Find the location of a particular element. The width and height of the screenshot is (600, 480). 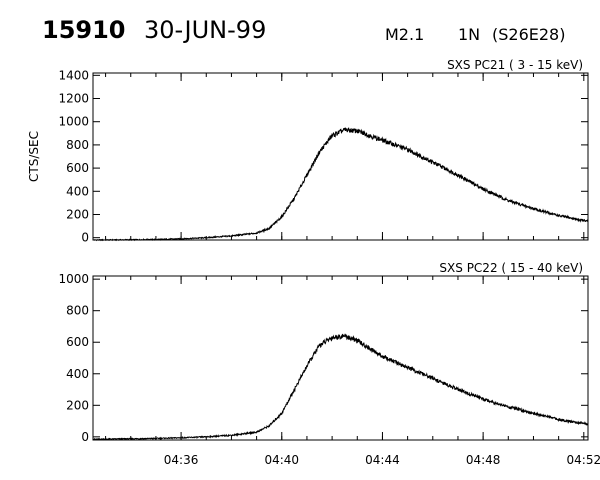

x-tick-label: 04:40 is located at coordinates (281, 460).